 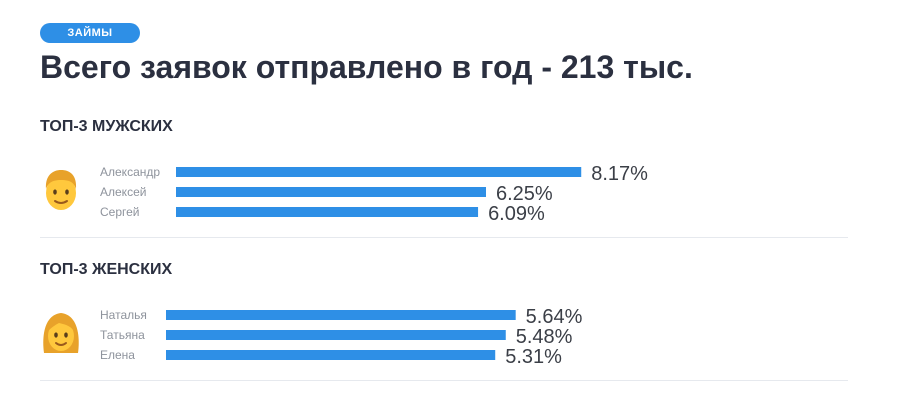 I want to click on value-label: 8.17%, so click(x=619, y=174).